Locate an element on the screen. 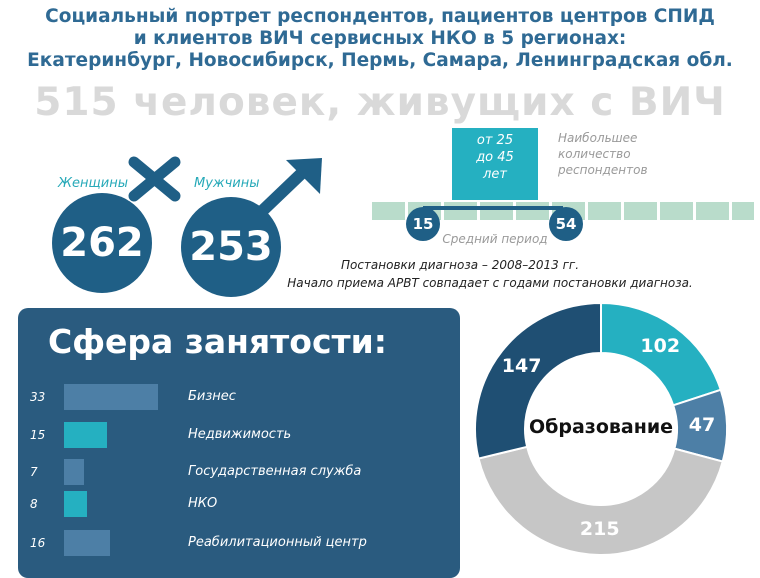  timeline-note: Наибольшее количество респондентов is located at coordinates (623, 154).